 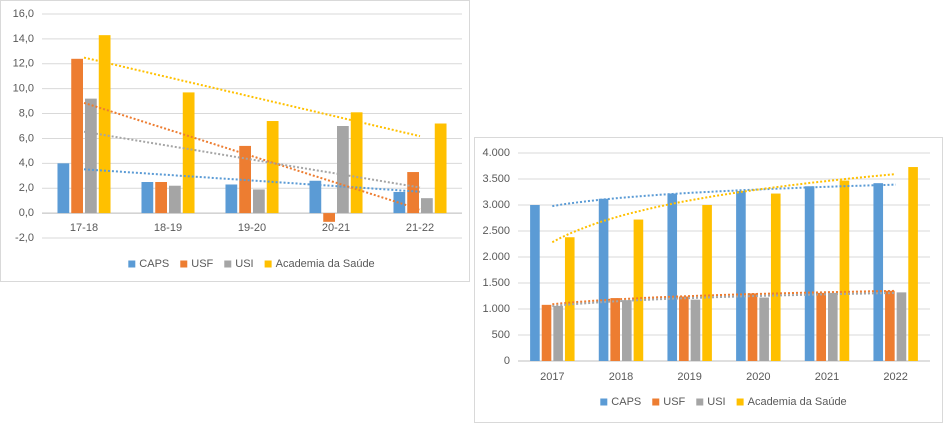 I want to click on y-tick-label: 14,0, so click(x=23, y=39).